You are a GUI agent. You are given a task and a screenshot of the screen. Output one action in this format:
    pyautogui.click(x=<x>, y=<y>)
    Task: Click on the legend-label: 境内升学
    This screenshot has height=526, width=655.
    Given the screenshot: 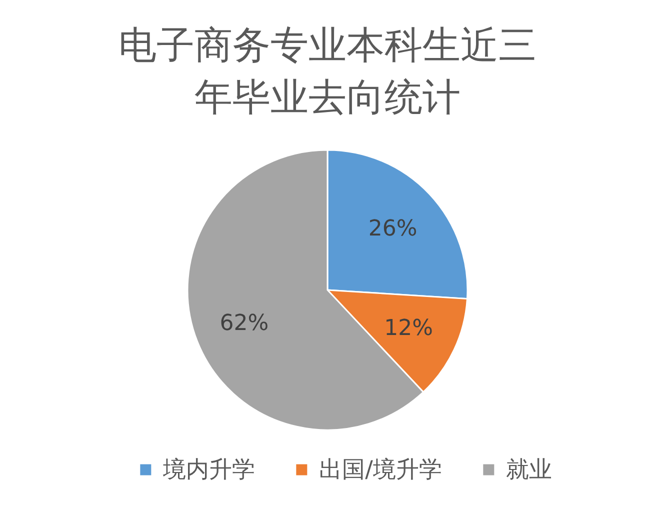 What is the action you would take?
    pyautogui.click(x=209, y=469)
    